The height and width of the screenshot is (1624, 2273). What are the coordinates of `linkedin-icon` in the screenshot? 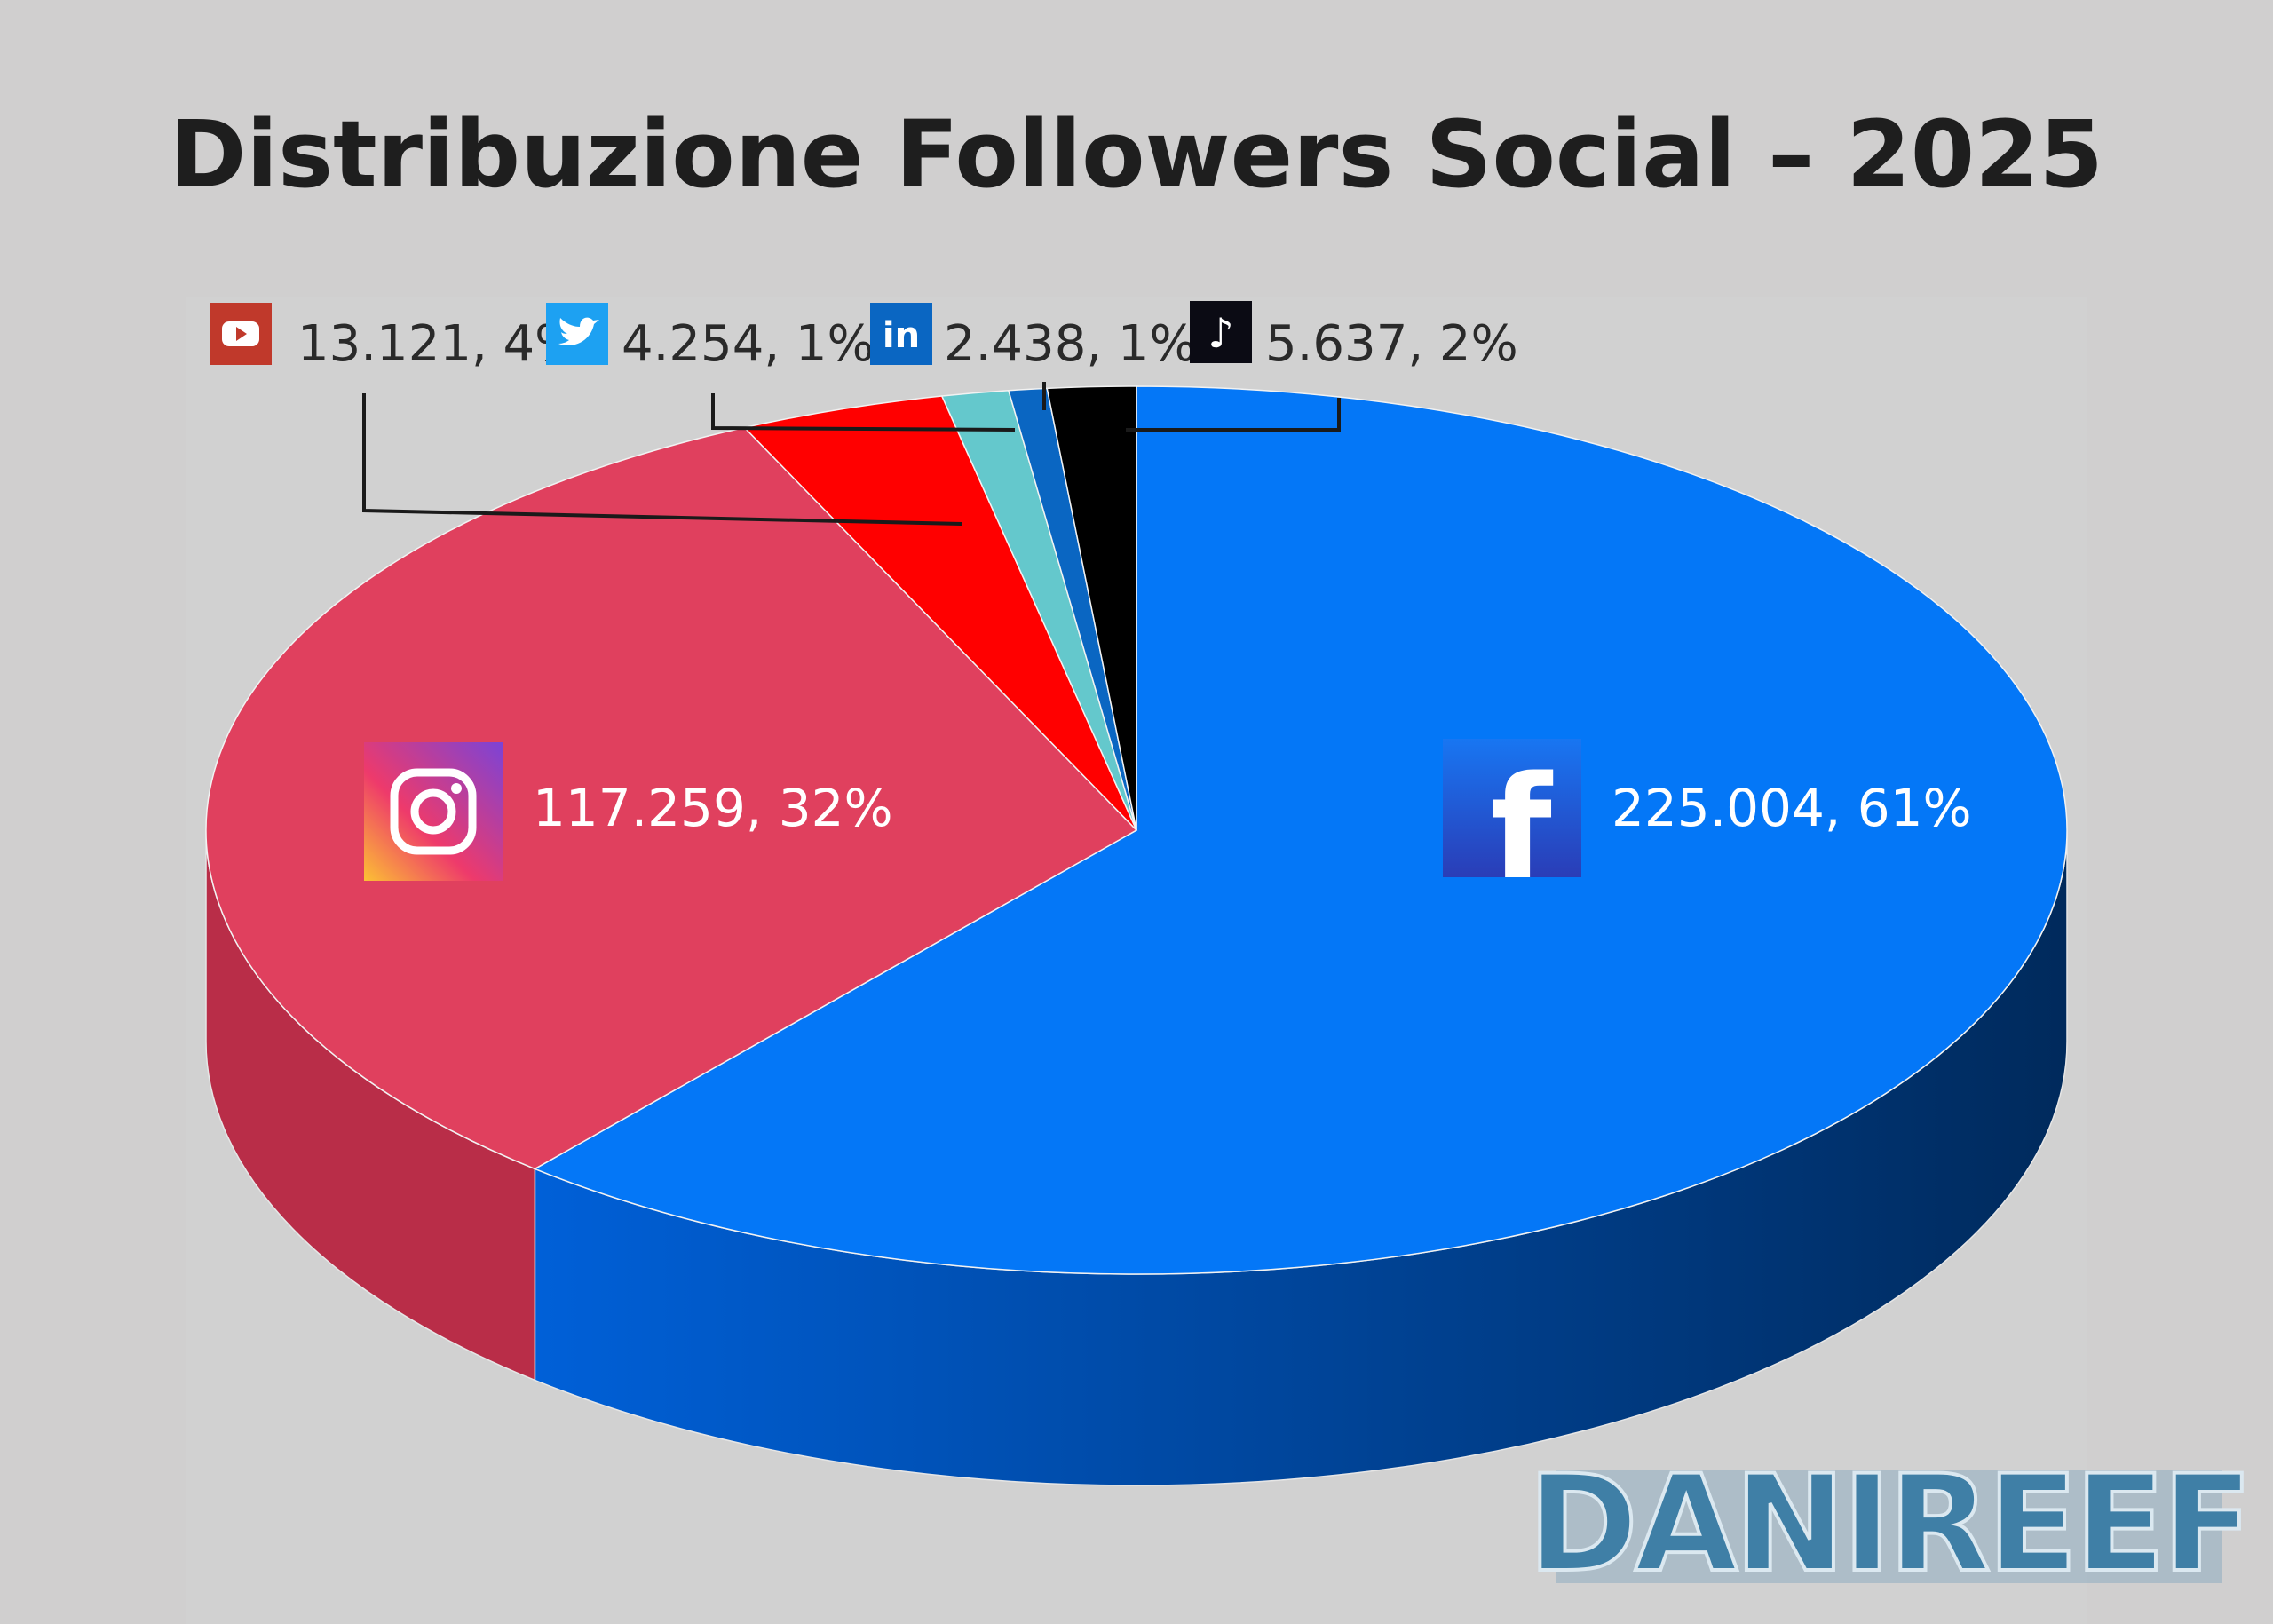 It's located at (901, 334).